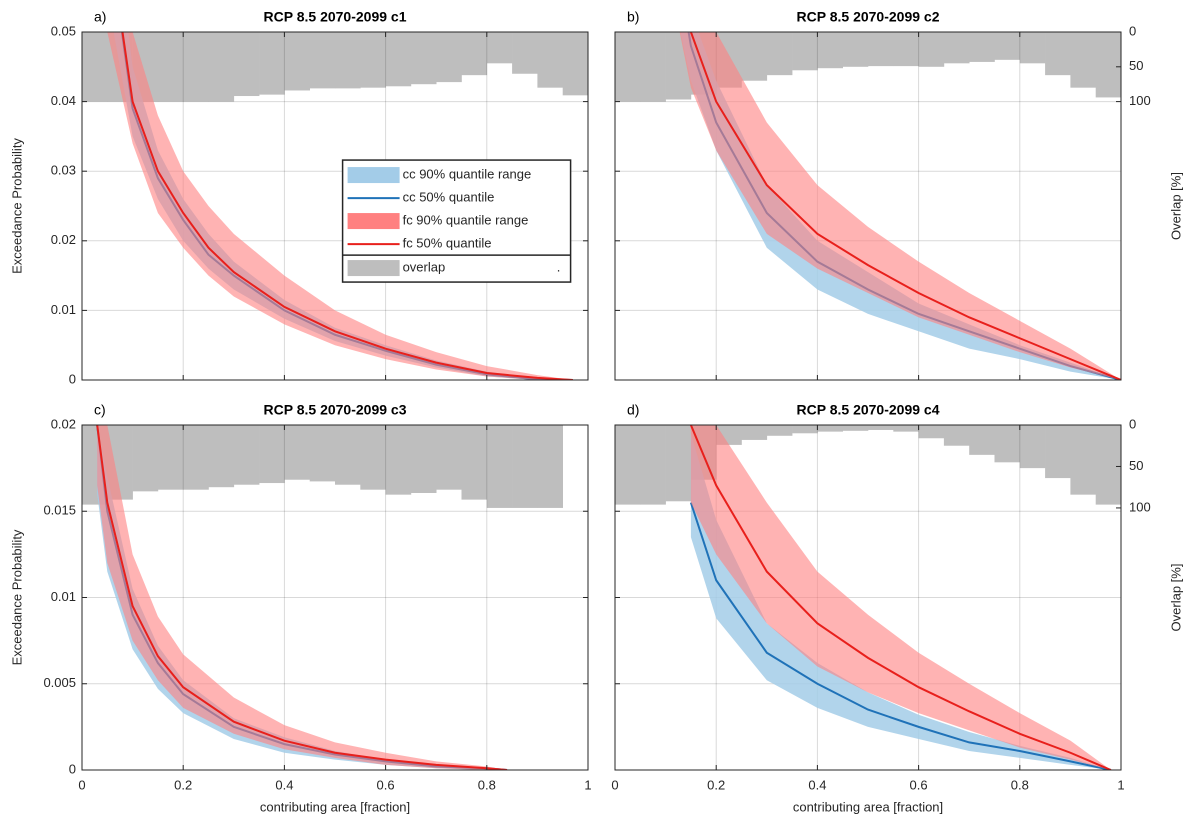 Image resolution: width=1187 pixels, height=830 pixels. I want to click on y2-tick-label: 50, so click(1136, 465).